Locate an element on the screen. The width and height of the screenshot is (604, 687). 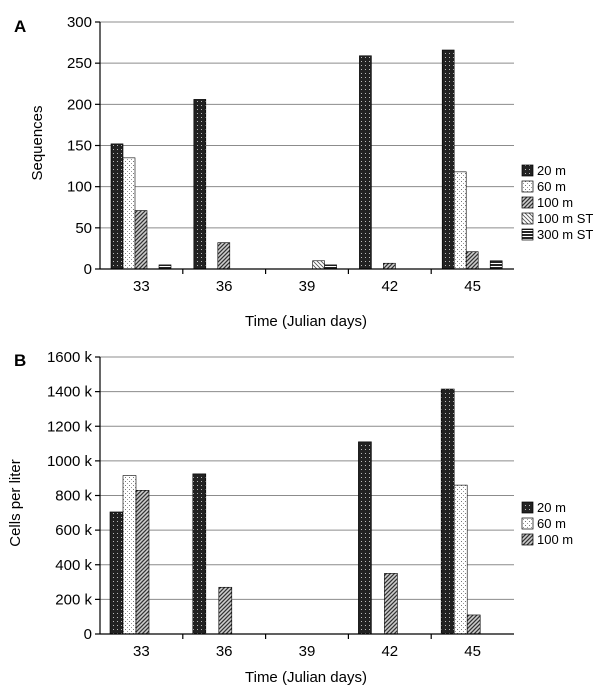
y-tick-label: 400 k is located at coordinates (73, 565).